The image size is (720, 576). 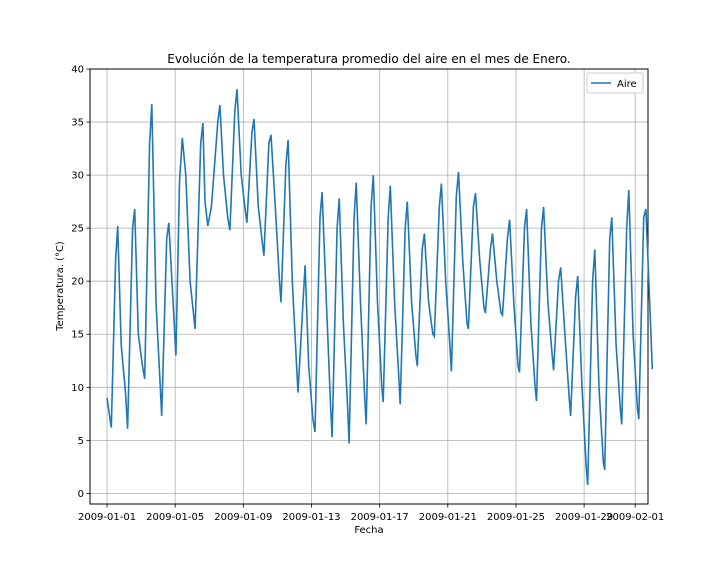 I want to click on legend-label-aire: Aire, so click(x=627, y=84).